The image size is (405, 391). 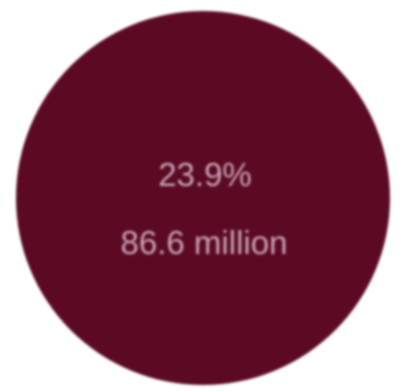 I want to click on slice-value-label: 86.6 million, so click(x=204, y=242).